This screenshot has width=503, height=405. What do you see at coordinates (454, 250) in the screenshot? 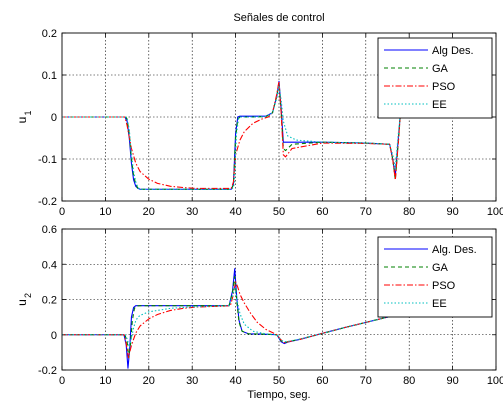
I see `legend-label: Alg. Des.` at bounding box center [454, 250].